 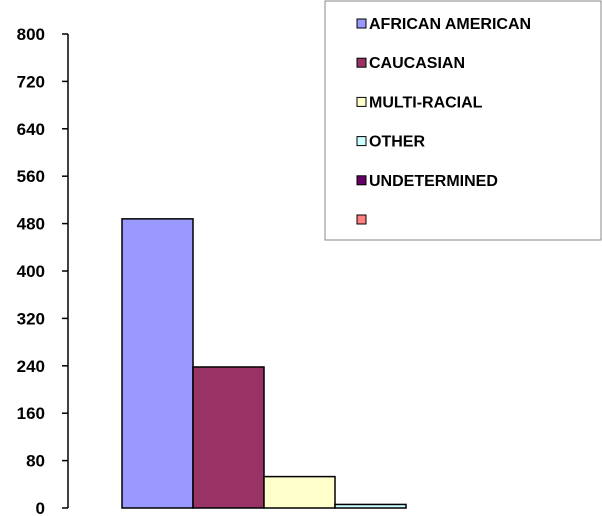 What do you see at coordinates (397, 142) in the screenshot?
I see `legend-label: OTHER` at bounding box center [397, 142].